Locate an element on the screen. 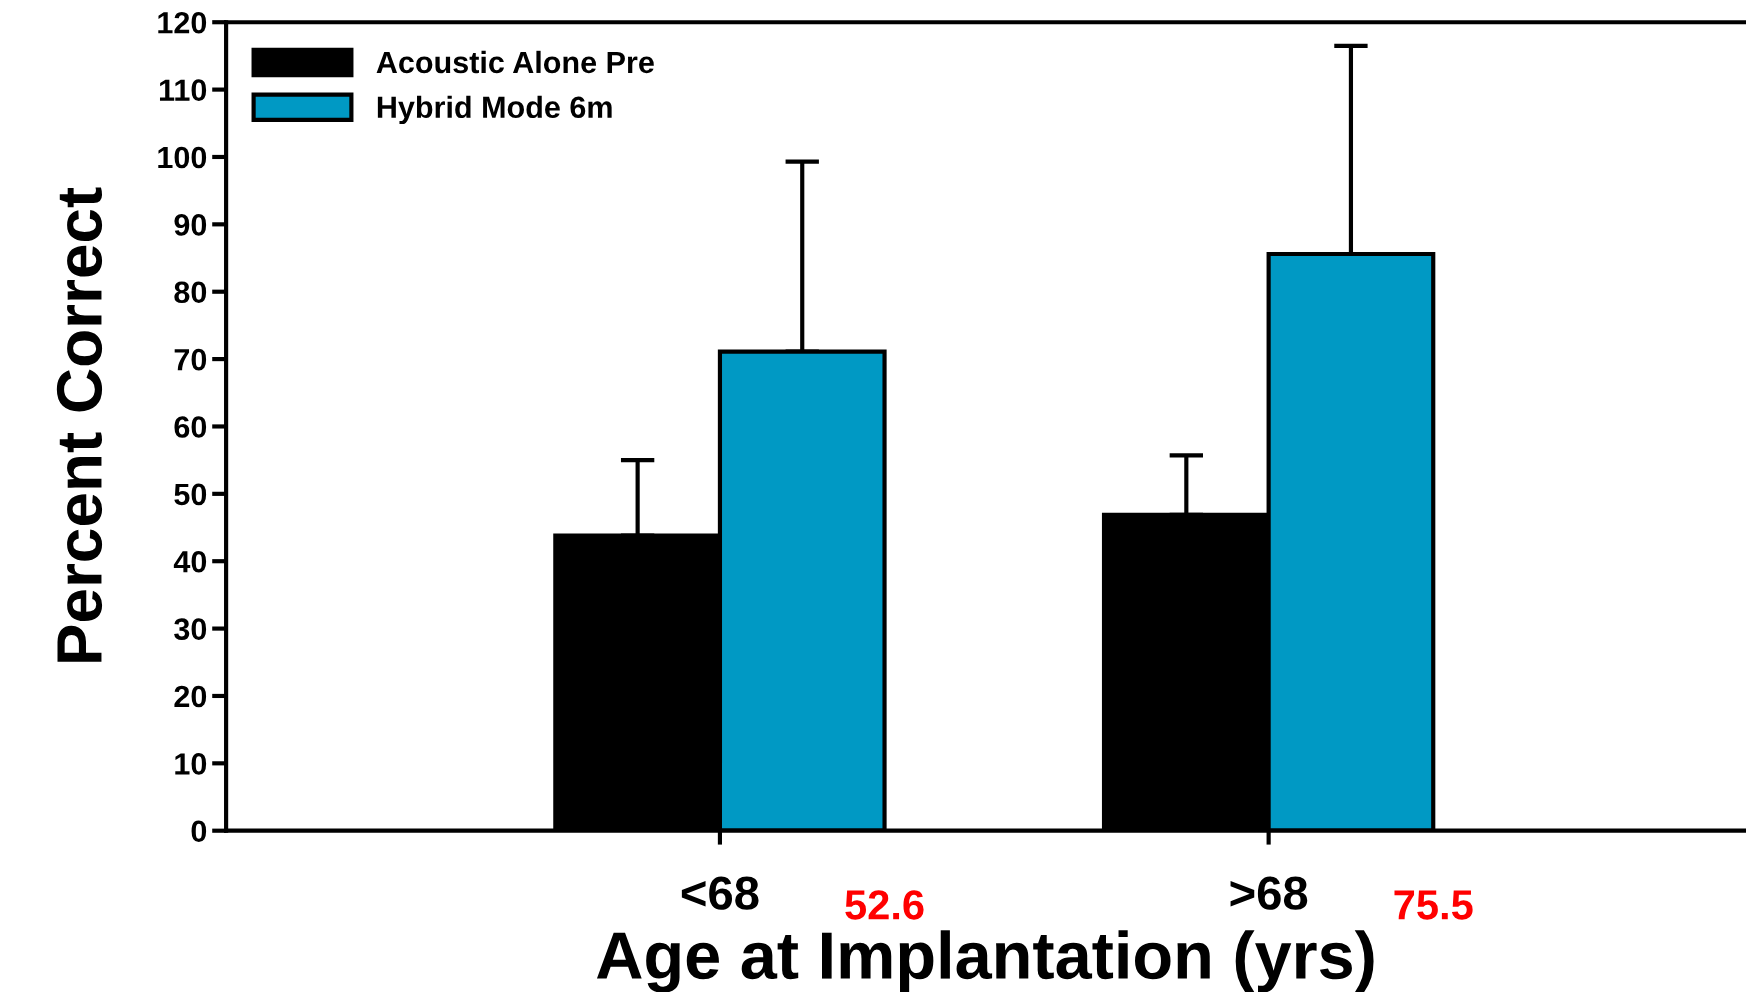  text: 75.5 is located at coordinates (1433, 905).